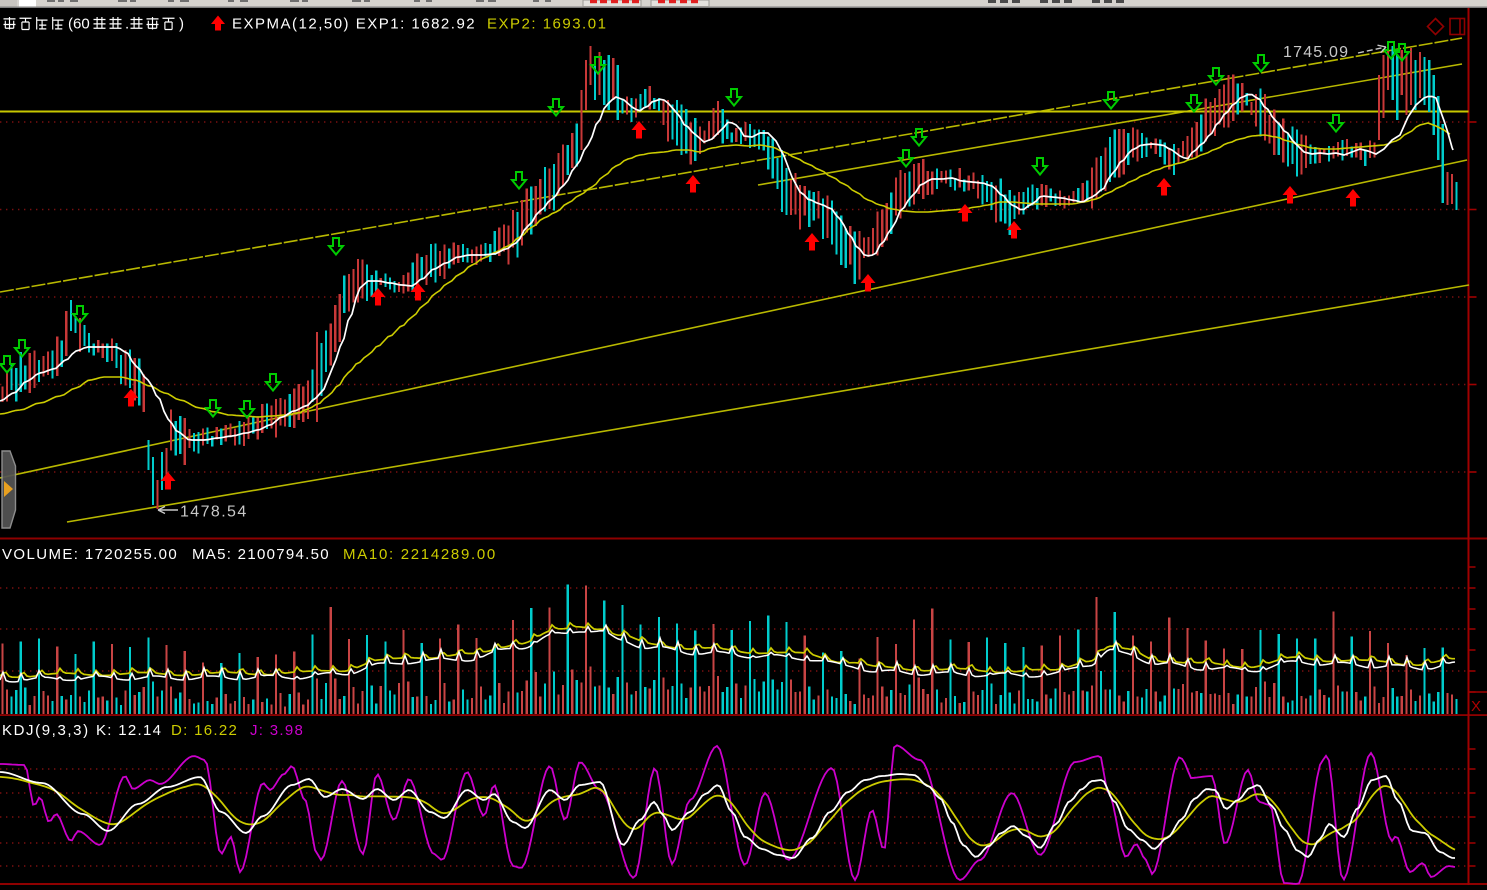 This screenshot has width=1487, height=890. Describe the element at coordinates (90, 554) in the screenshot. I see `svg-text: VOLUME: 1720255.00` at that location.